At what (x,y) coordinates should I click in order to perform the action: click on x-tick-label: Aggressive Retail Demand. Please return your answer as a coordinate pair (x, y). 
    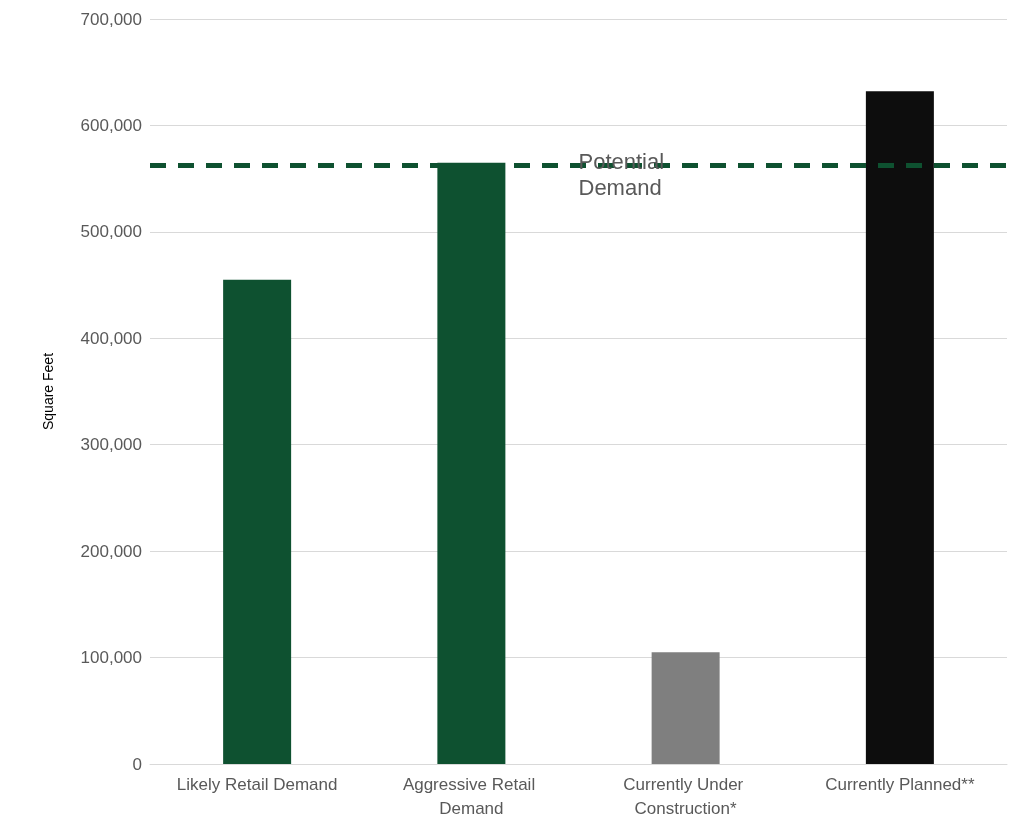
    Looking at the image, I should click on (471, 796).